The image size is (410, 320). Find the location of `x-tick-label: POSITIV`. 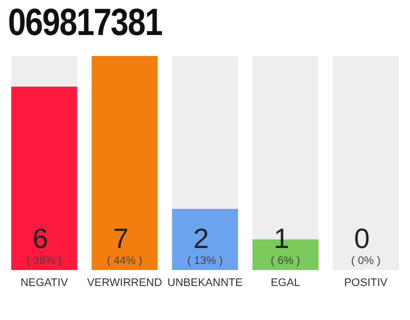

x-tick-label: POSITIV is located at coordinates (366, 282).